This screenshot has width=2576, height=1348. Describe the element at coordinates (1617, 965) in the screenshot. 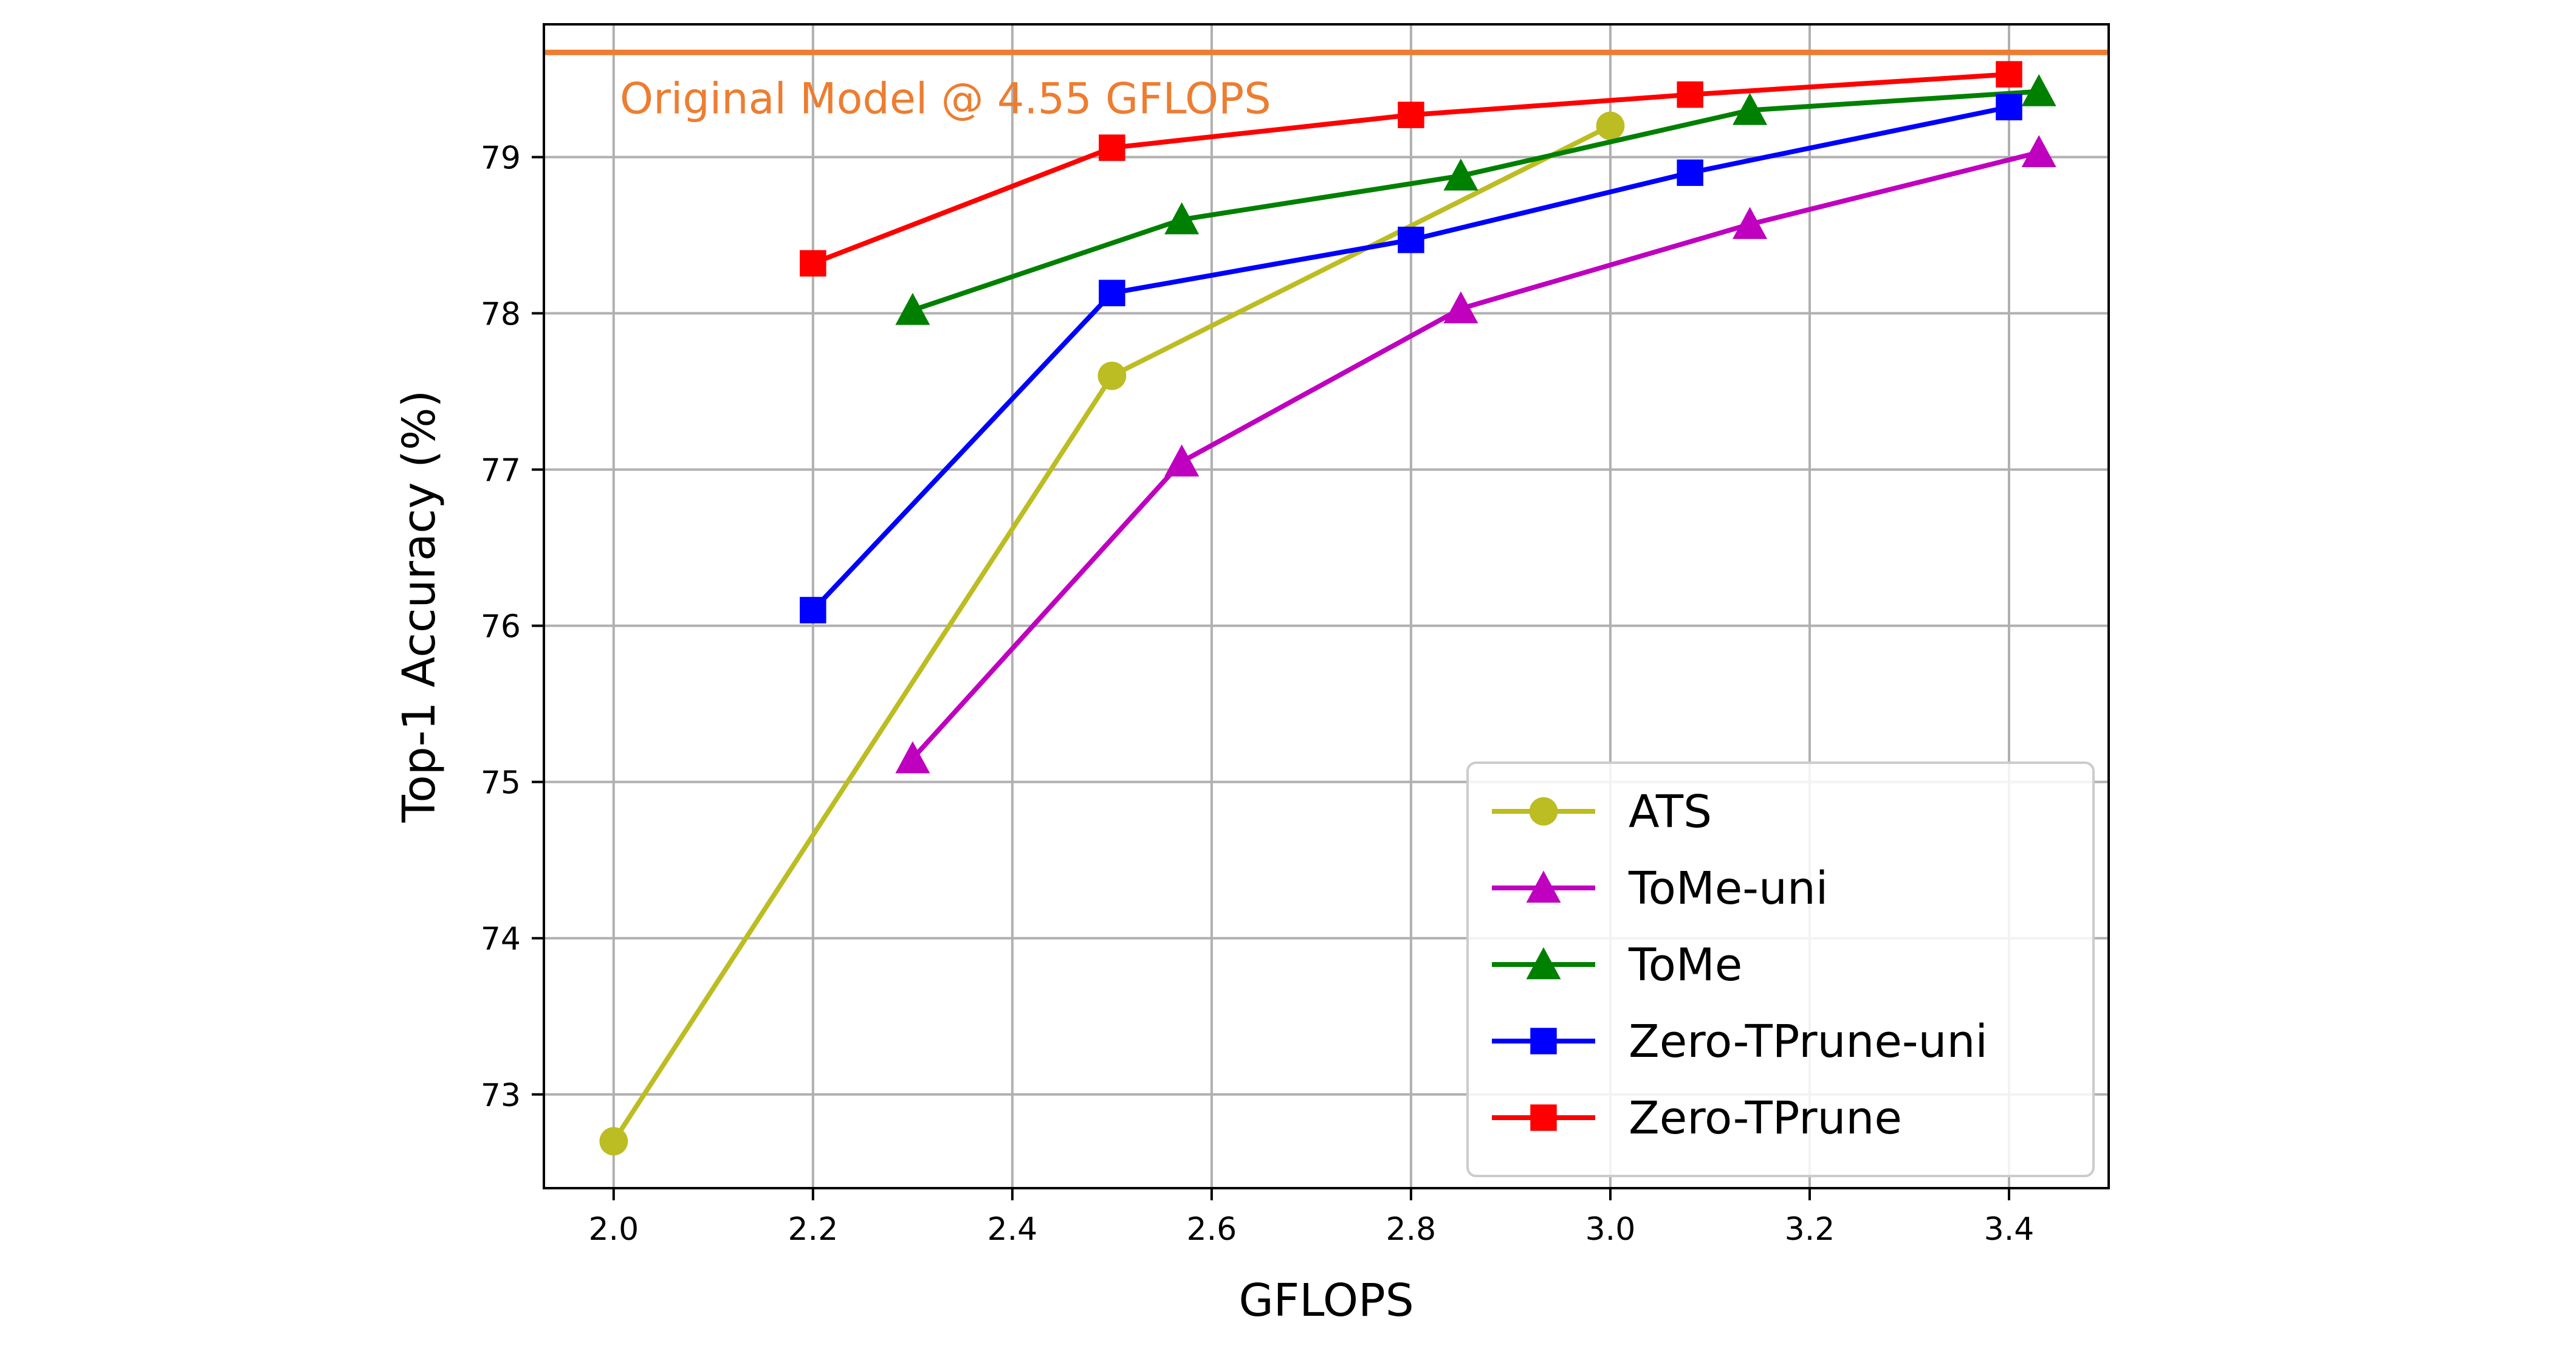

I see `legend-entry: ToMe` at that location.